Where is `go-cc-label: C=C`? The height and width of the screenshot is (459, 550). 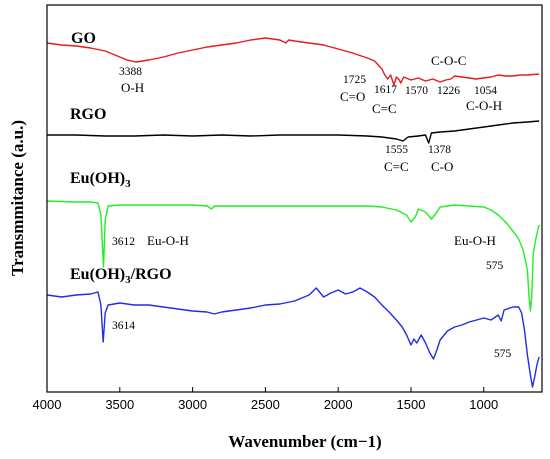 go-cc-label: C=C is located at coordinates (384, 108).